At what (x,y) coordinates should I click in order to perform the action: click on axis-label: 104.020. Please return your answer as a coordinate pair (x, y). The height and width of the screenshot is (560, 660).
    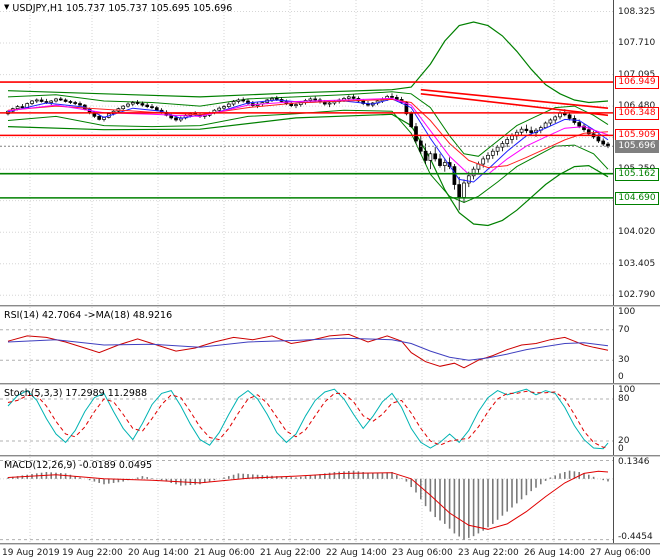
    Looking at the image, I should click on (637, 232).